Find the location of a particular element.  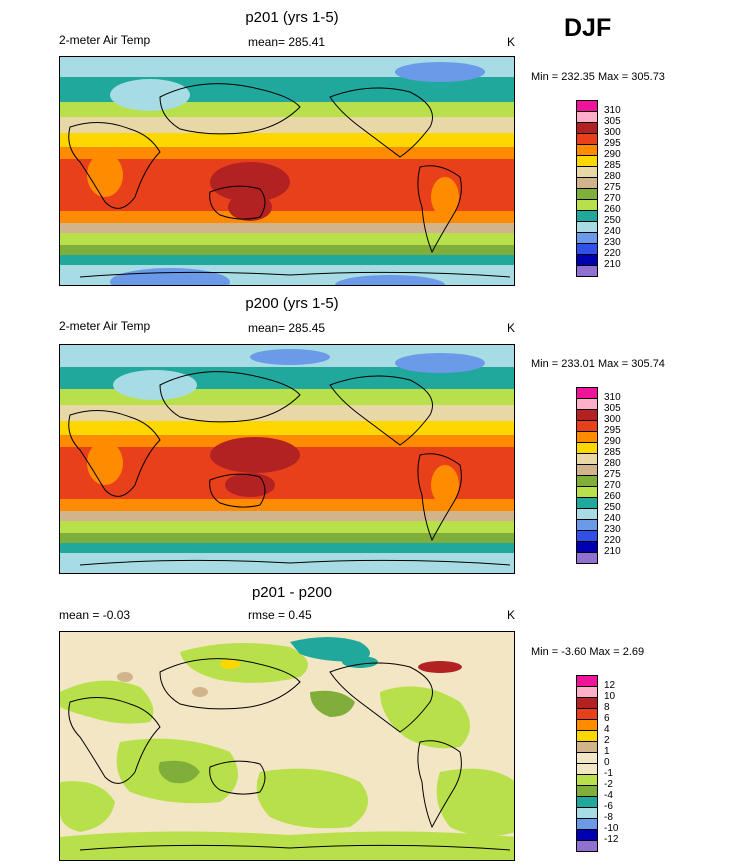

panel-1-units: K is located at coordinates (511, 42).